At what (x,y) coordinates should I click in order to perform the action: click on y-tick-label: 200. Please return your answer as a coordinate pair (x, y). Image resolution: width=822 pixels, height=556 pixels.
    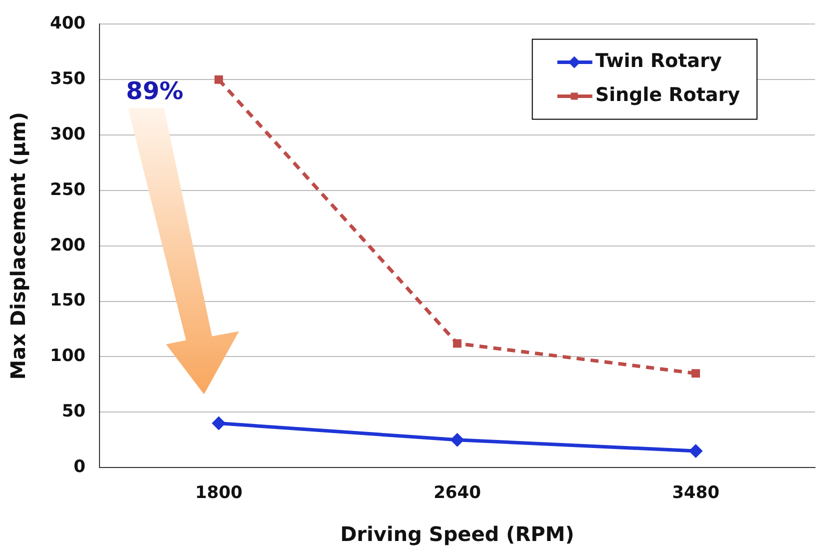
    Looking at the image, I should click on (68, 245).